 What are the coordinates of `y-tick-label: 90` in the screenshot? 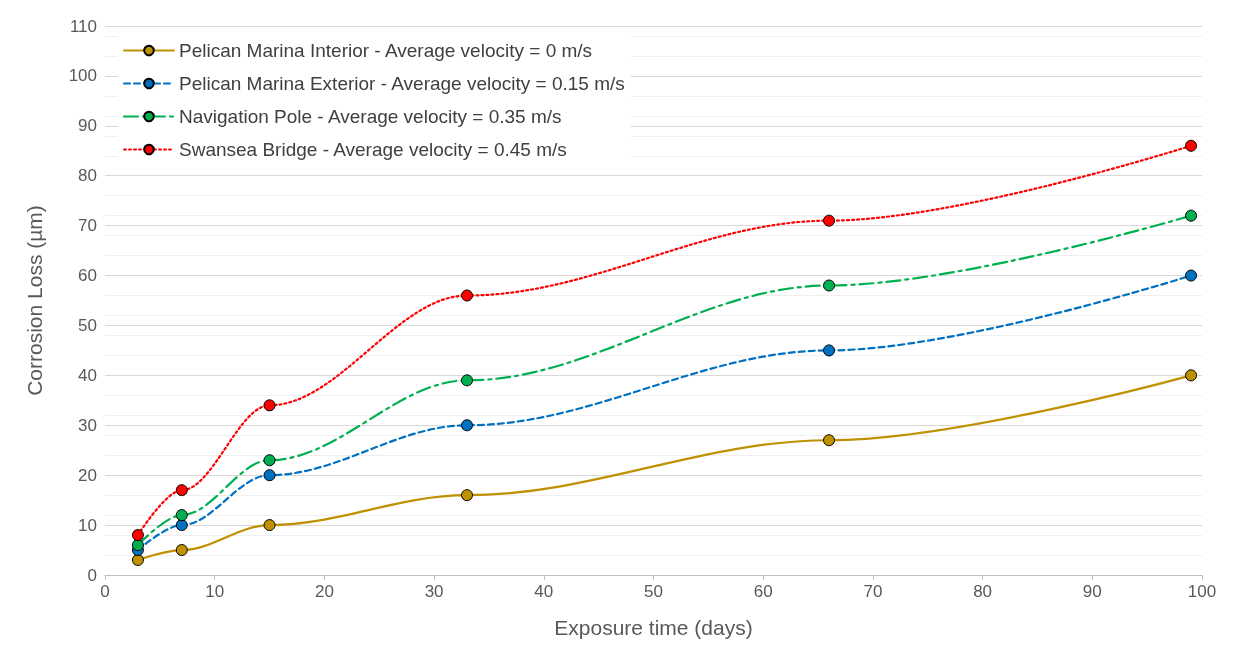 It's located at (87, 126).